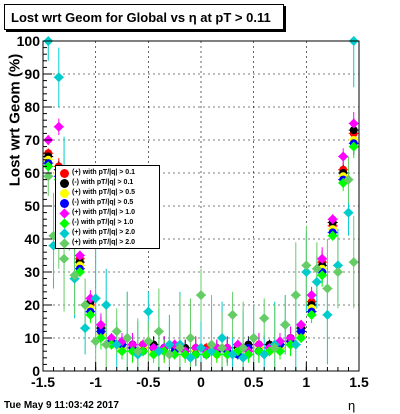  Describe the element at coordinates (254, 382) in the screenshot. I see `x-tick-label: 0.5` at that location.